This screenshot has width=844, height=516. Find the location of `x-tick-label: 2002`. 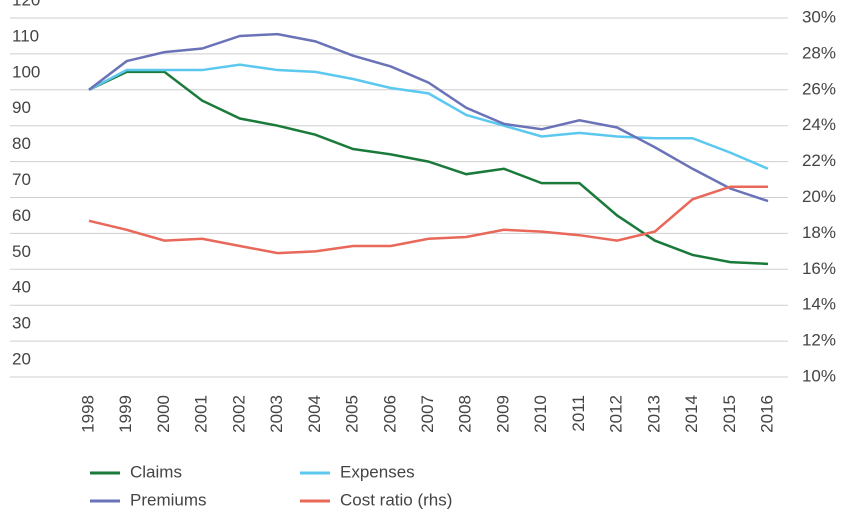

x-tick-label: 2002 is located at coordinates (238, 414).